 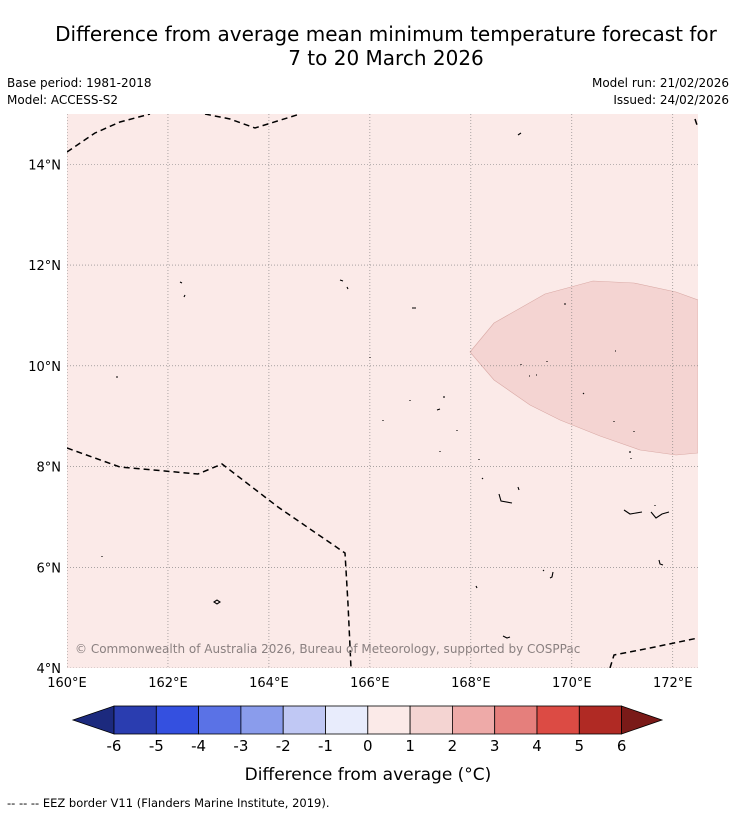 I want to click on colorbar-tick-labels: -6 -5 -4 -3 -2 -1 0 1 2 3 4 5 6, so click(x=367, y=746).